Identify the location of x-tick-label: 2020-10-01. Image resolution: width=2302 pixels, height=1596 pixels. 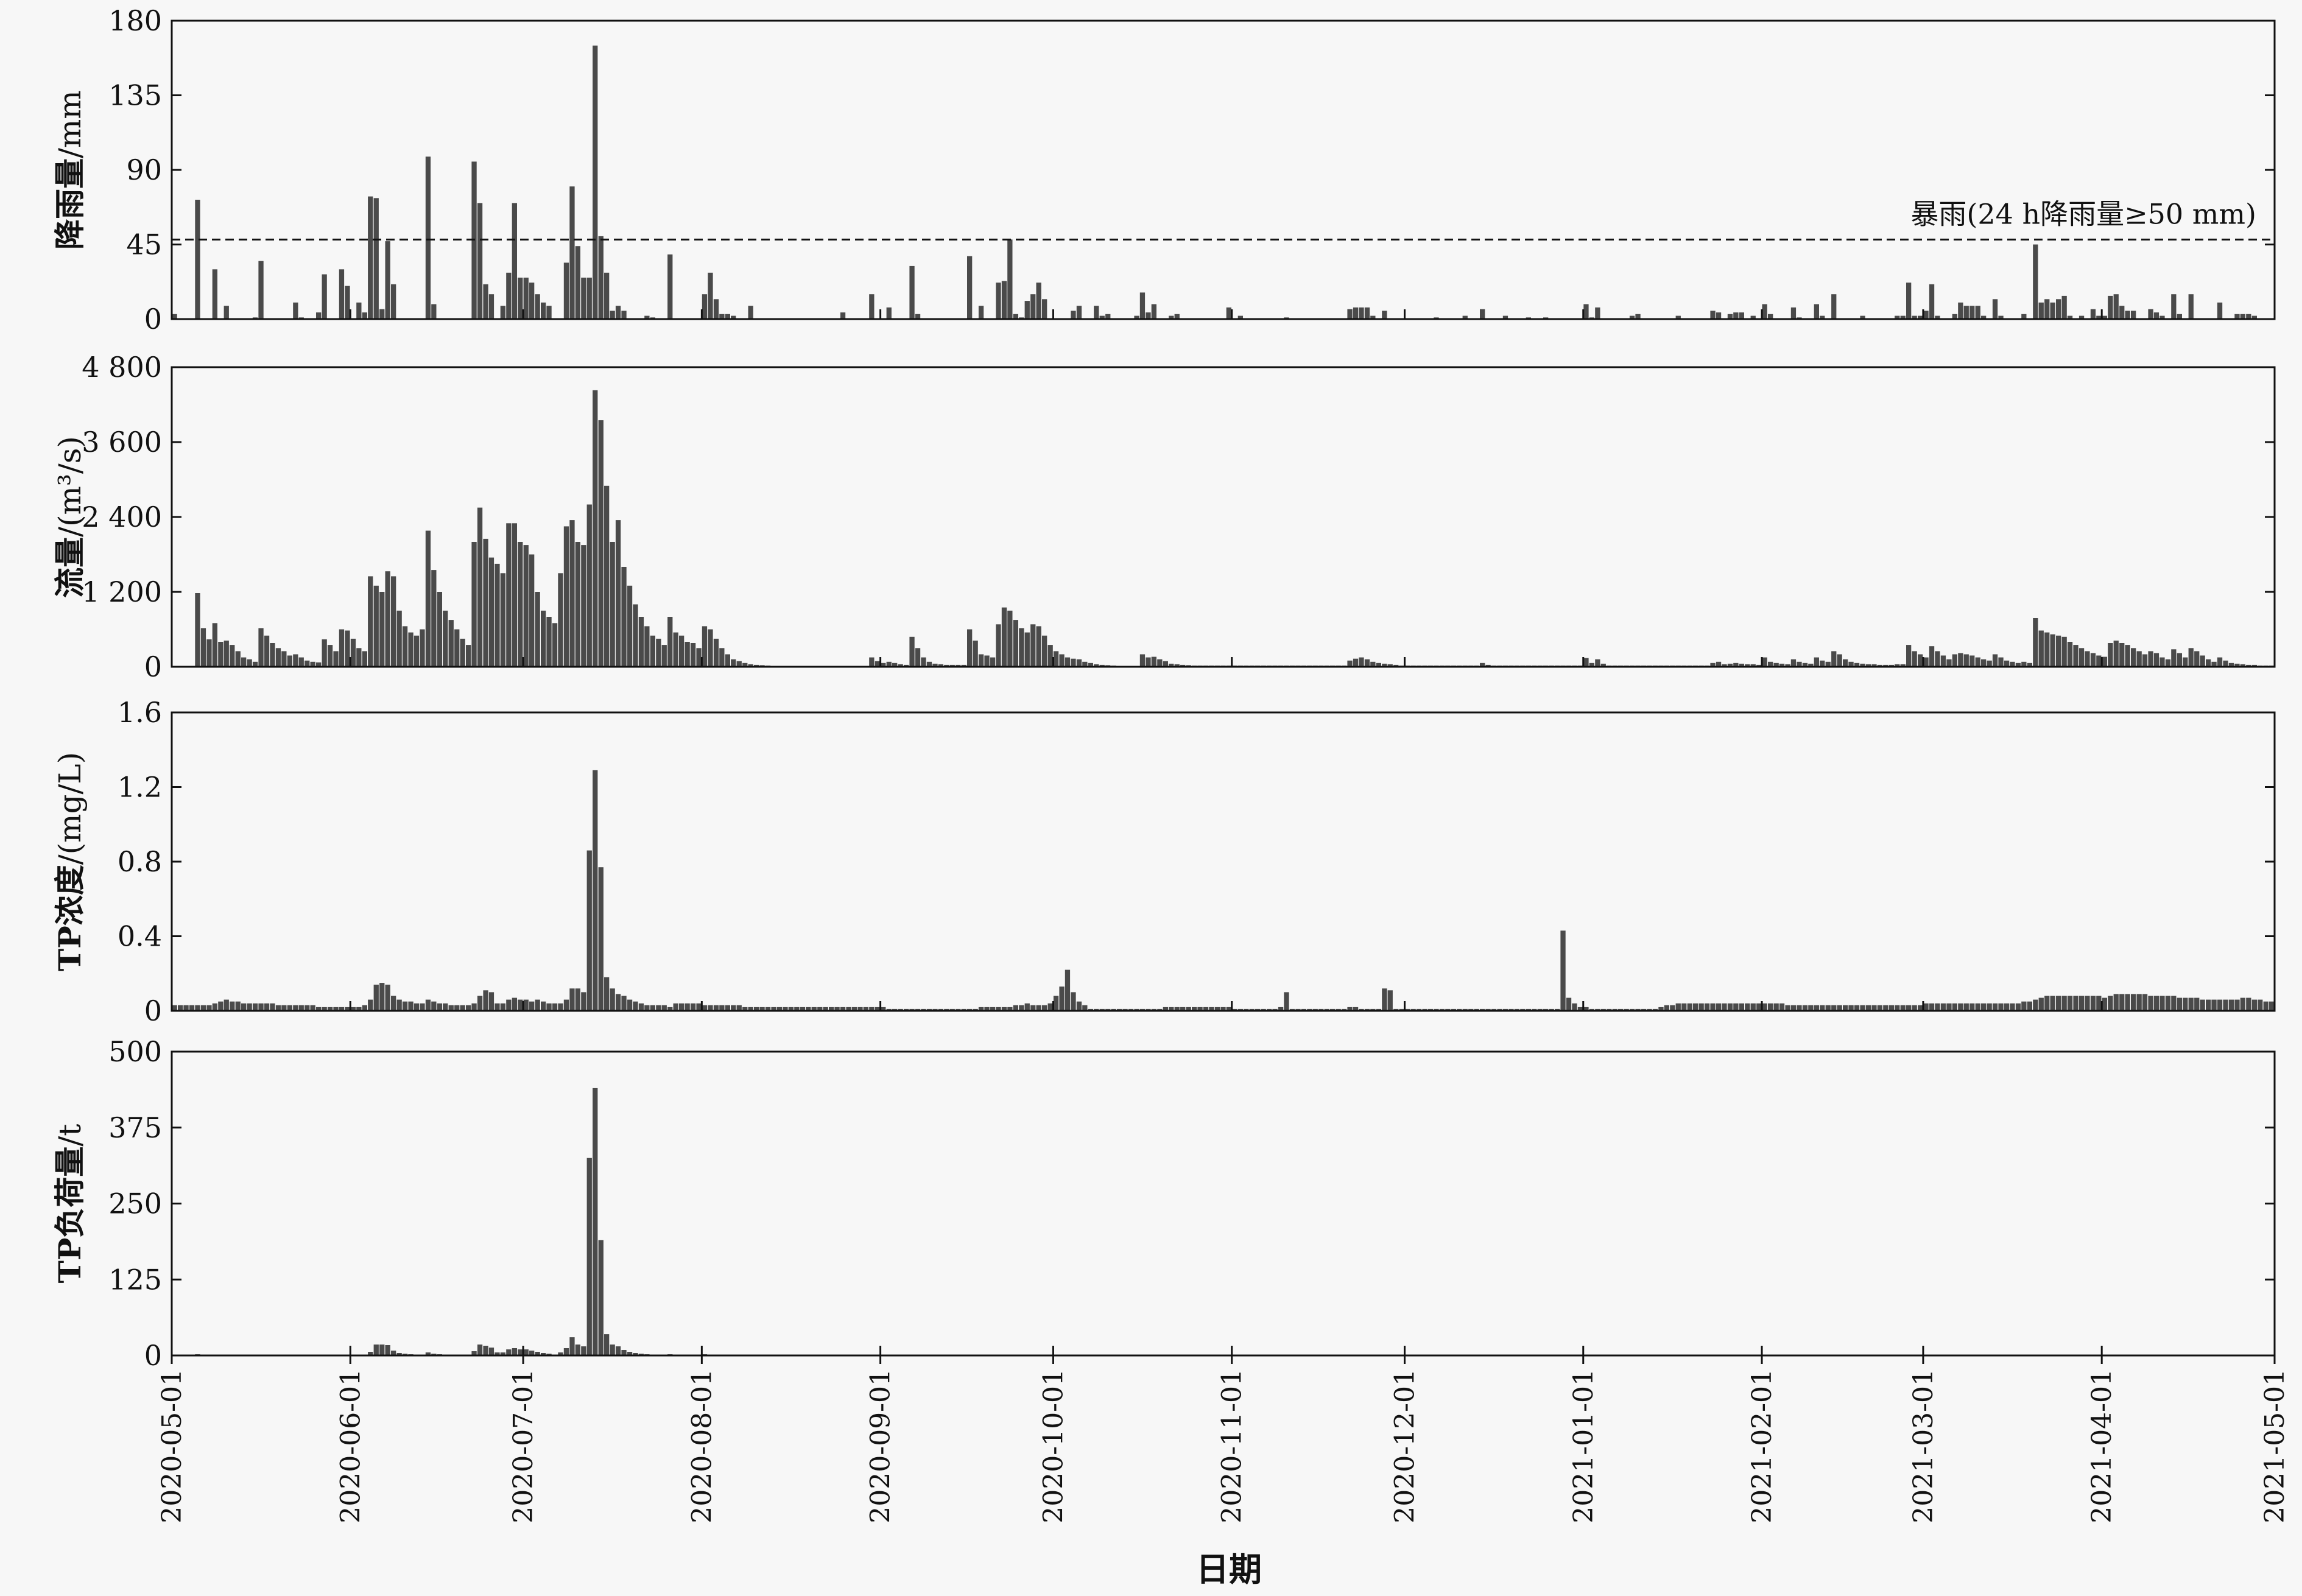
(1053, 1446).